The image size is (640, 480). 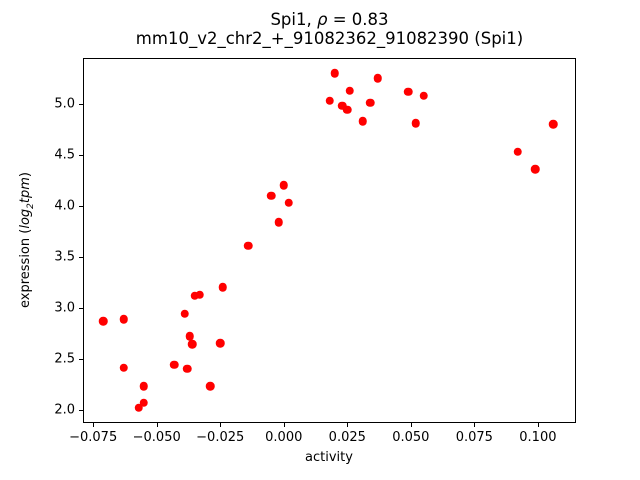 I want to click on chart-title-line2: mm10_v2_chr2_+_91082362_91082390 (Spi1), so click(x=329, y=38).